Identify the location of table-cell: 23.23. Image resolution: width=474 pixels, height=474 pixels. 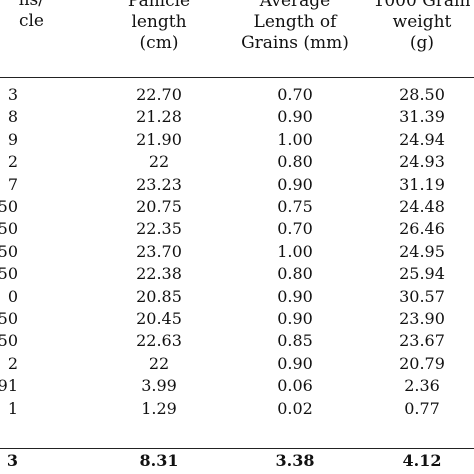
(159, 184).